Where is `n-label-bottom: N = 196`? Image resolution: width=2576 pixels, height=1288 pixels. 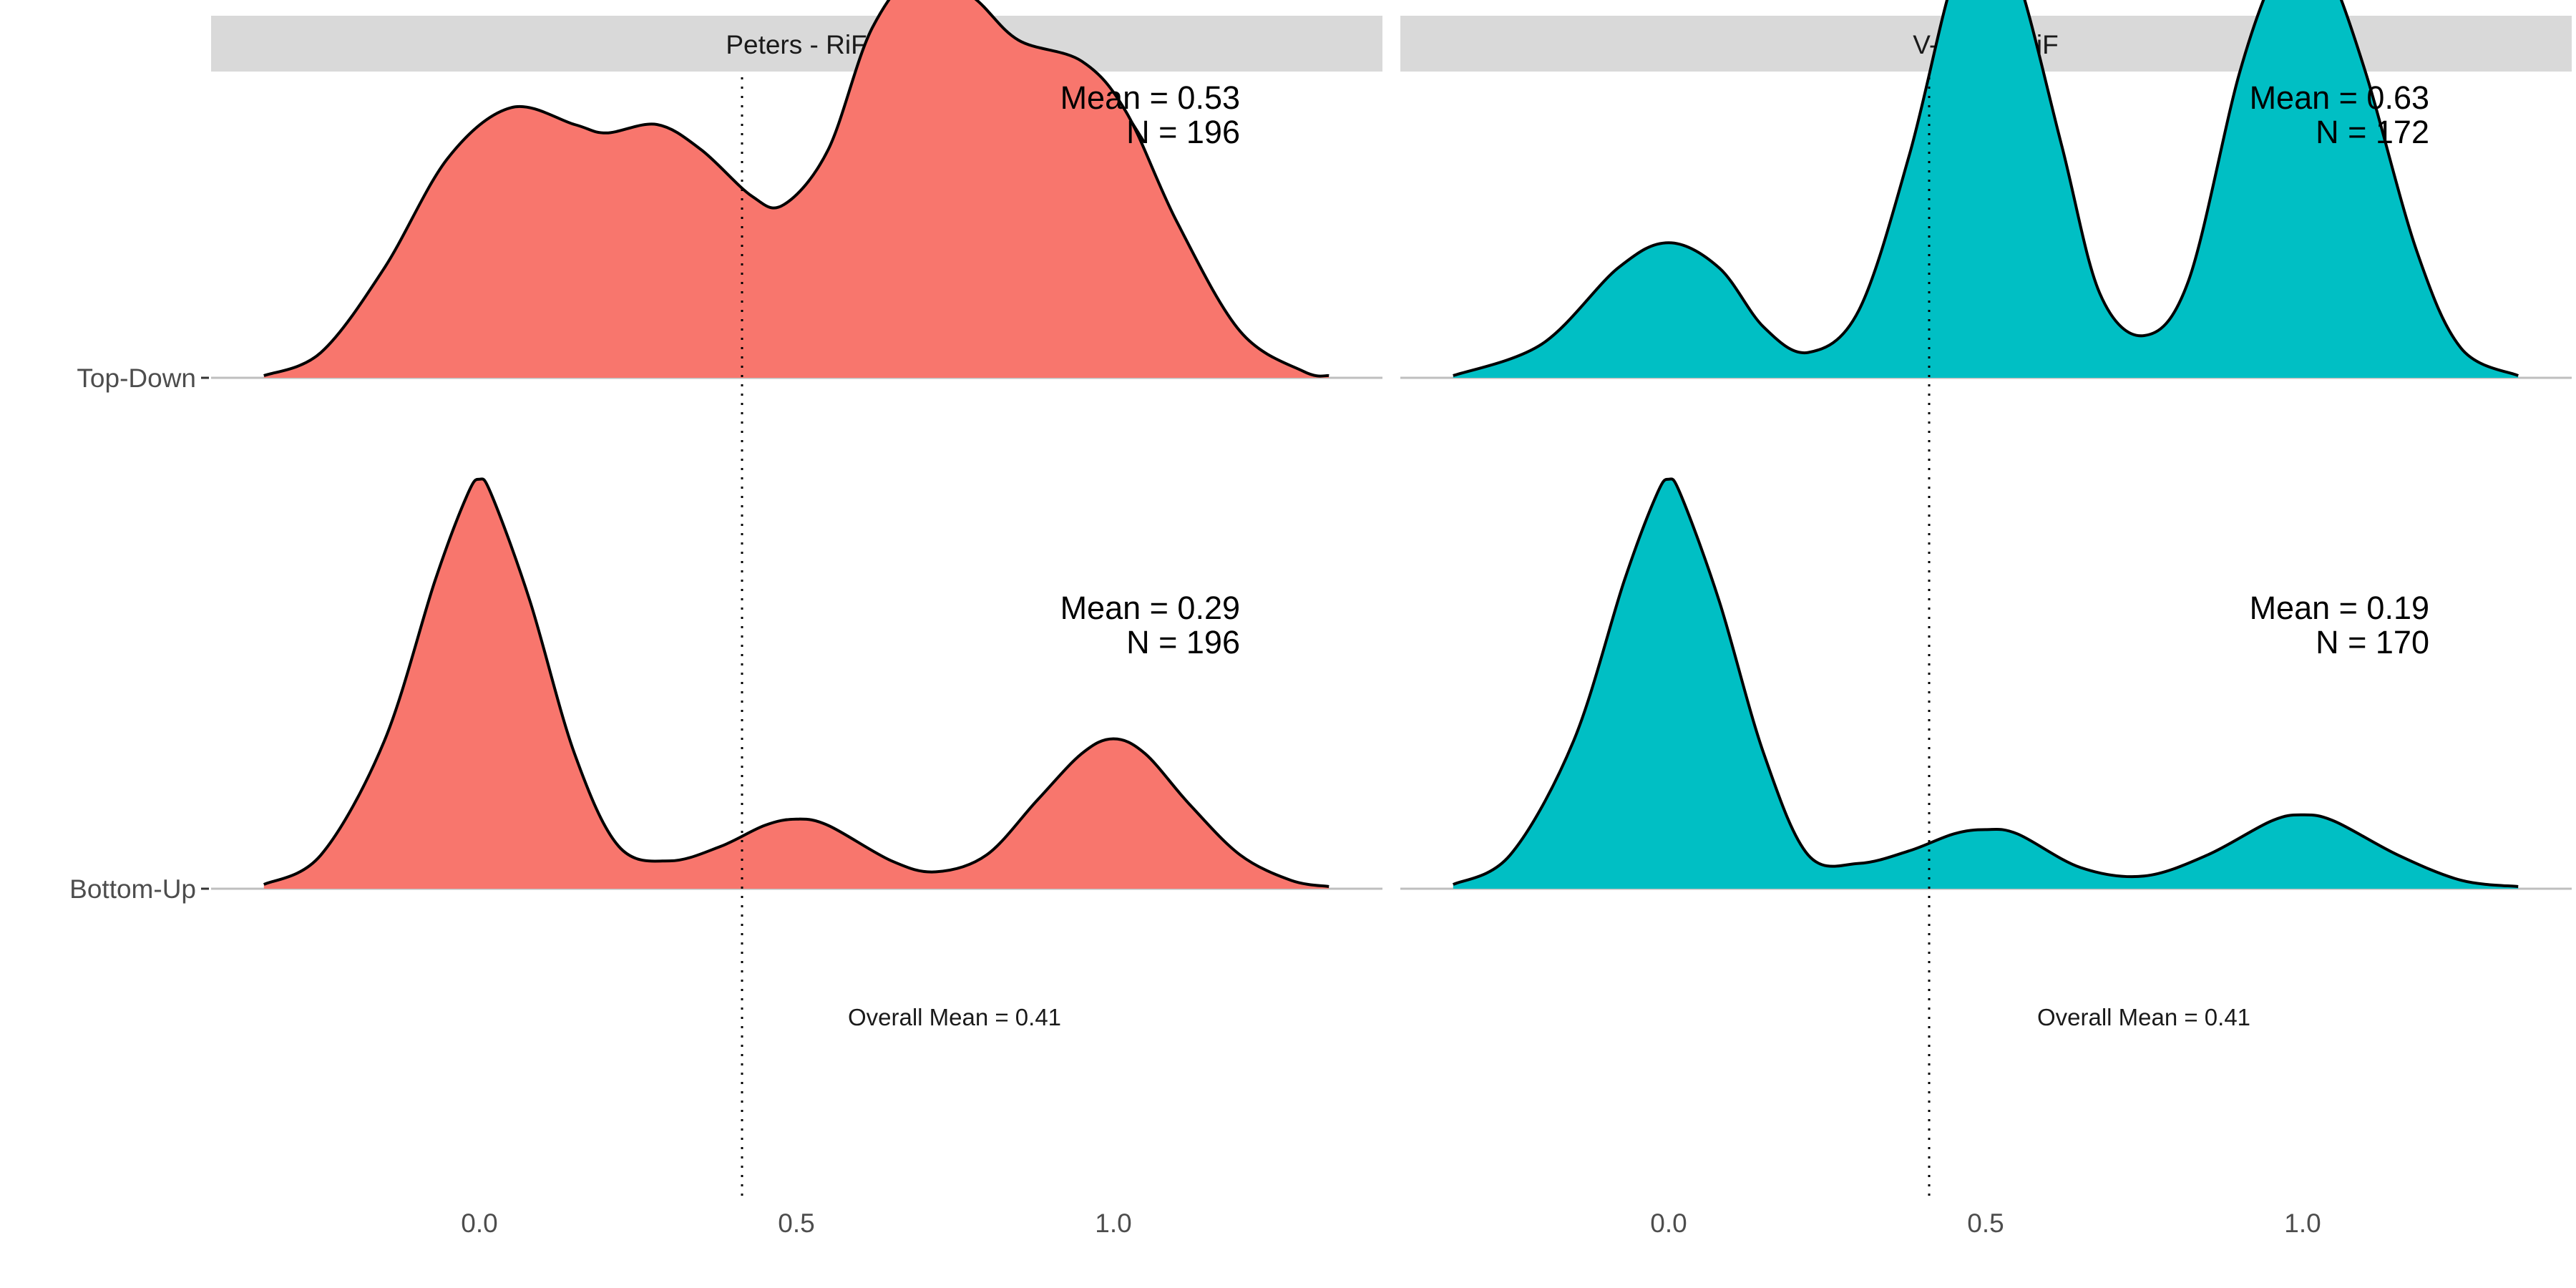
n-label-bottom: N = 196 is located at coordinates (1183, 642).